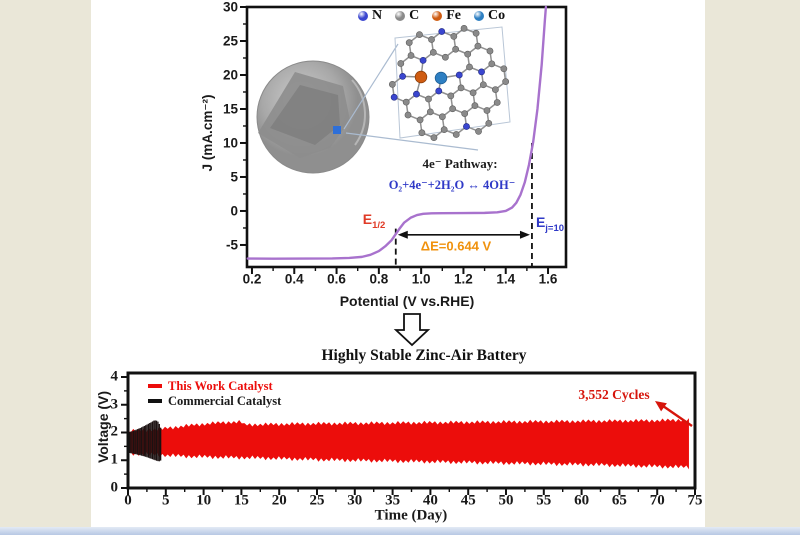 The width and height of the screenshot is (800, 535). Describe the element at coordinates (421, 77) in the screenshot. I see `iron-atom` at that location.